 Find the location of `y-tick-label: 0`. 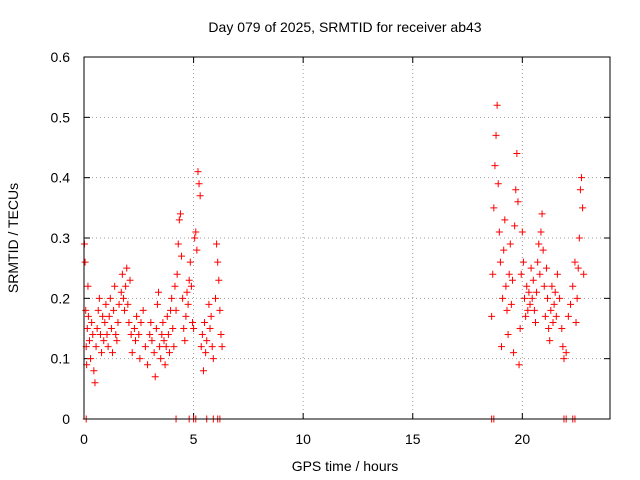

y-tick-label: 0 is located at coordinates (66, 419).